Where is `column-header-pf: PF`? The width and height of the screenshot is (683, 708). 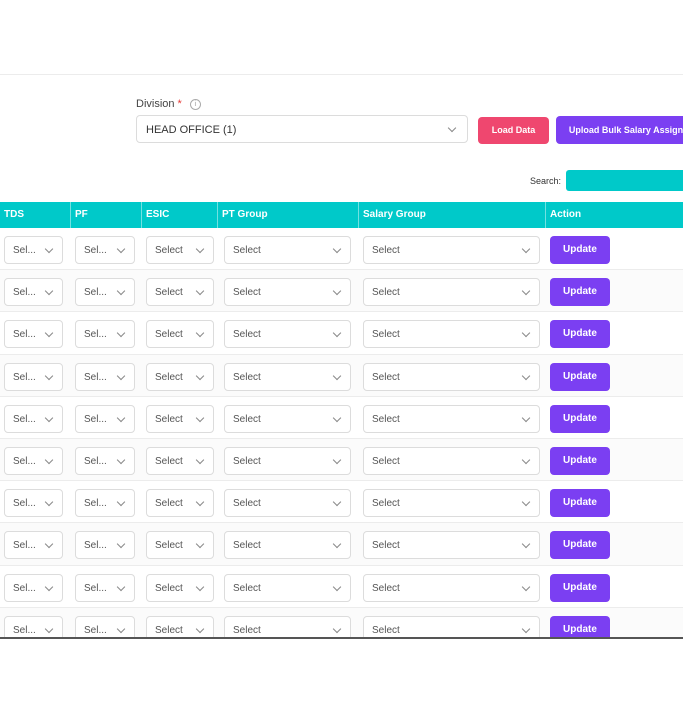
column-header-pf: PF is located at coordinates (106, 215).